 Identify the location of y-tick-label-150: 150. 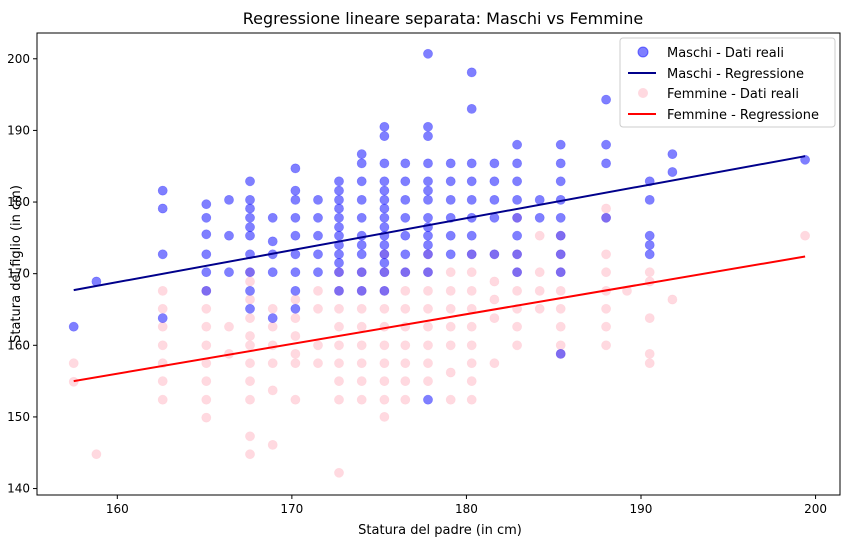
(18, 417).